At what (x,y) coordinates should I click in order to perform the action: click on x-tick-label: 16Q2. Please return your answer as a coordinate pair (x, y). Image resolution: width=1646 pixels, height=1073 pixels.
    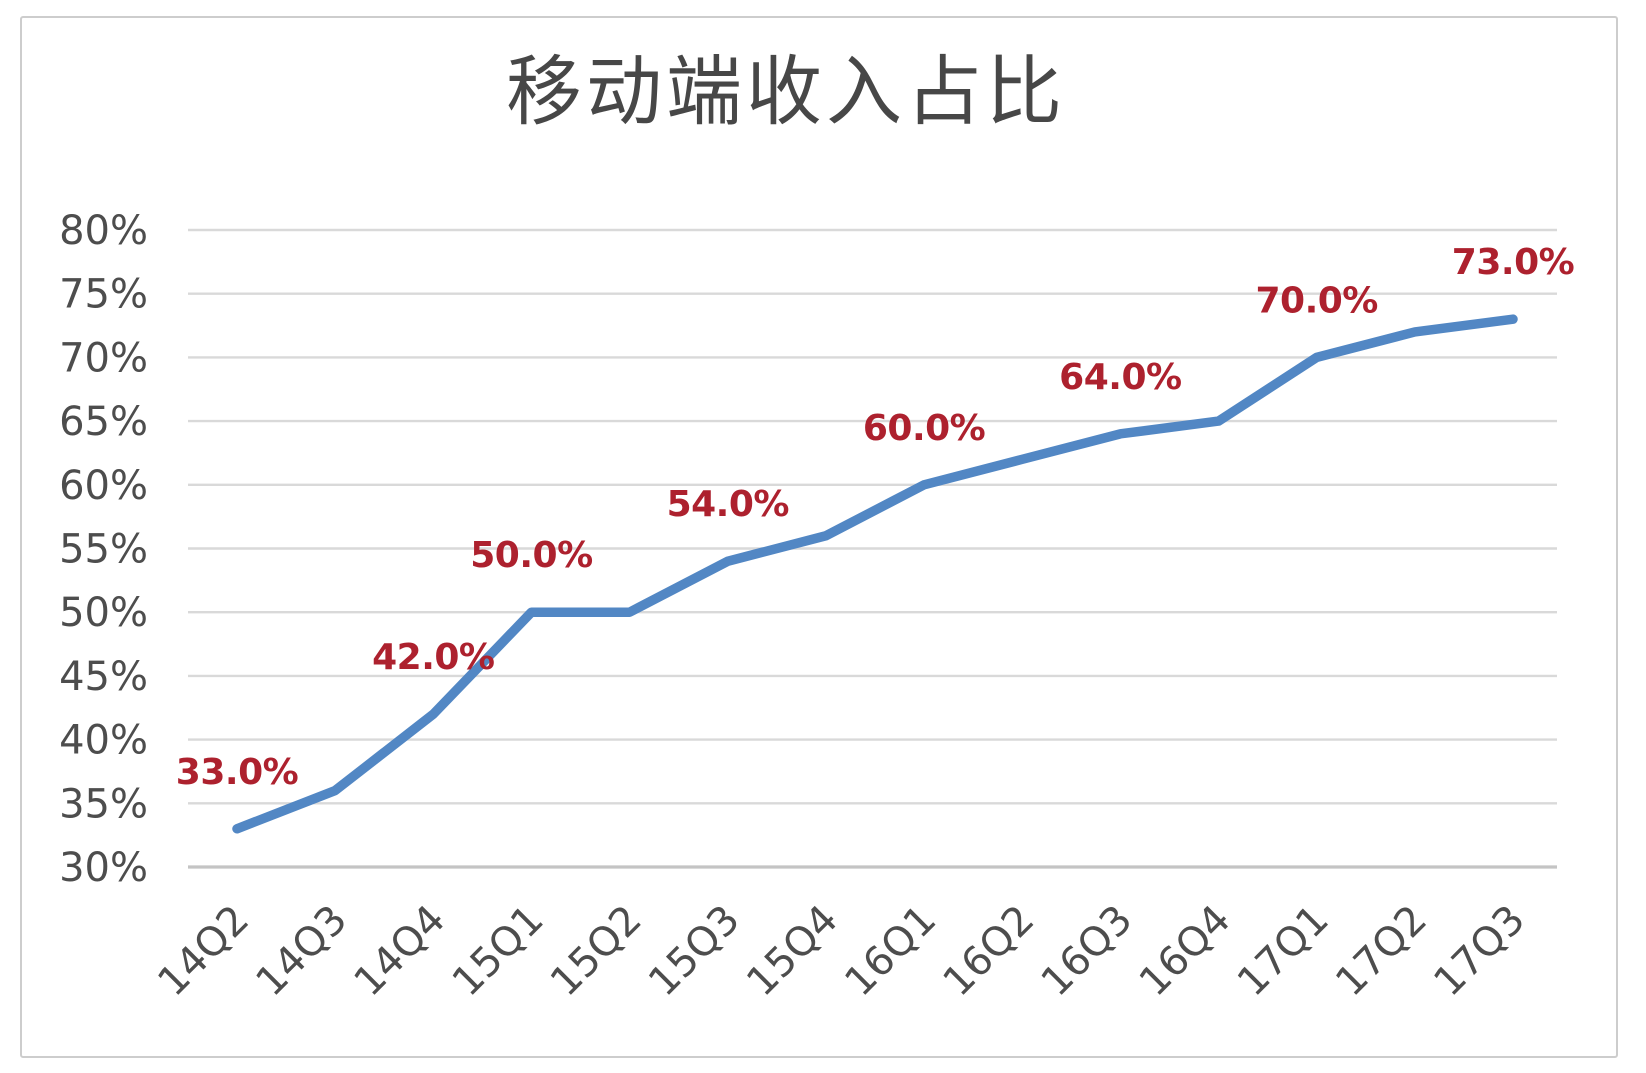
    Looking at the image, I should click on (989, 951).